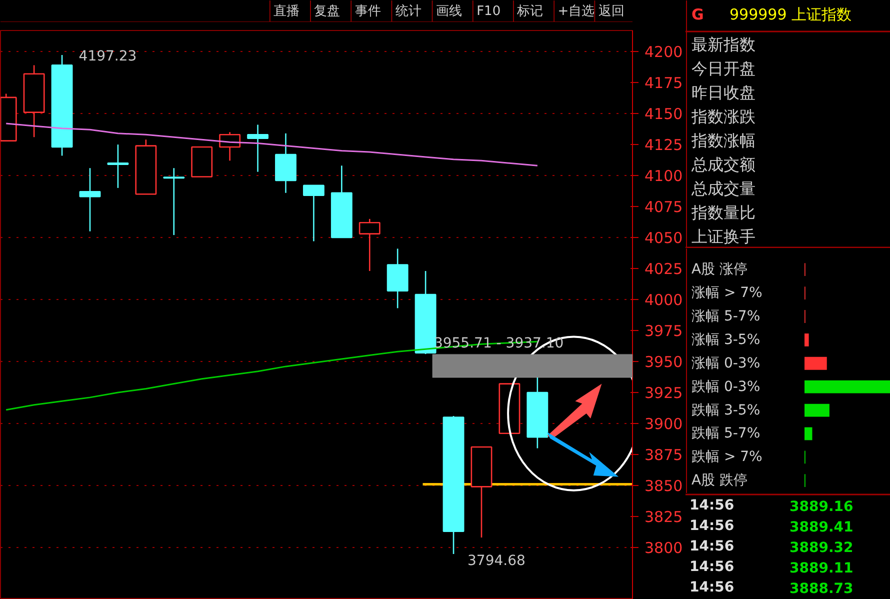  Describe the element at coordinates (530, 11) in the screenshot. I see `text: 标记` at that location.